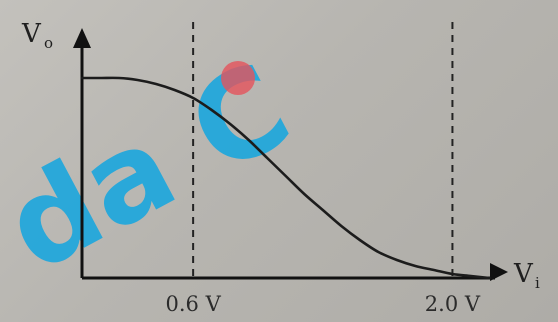 The width and height of the screenshot is (558, 322). What do you see at coordinates (499, 272) in the screenshot?
I see `x-axis-arrow` at bounding box center [499, 272].